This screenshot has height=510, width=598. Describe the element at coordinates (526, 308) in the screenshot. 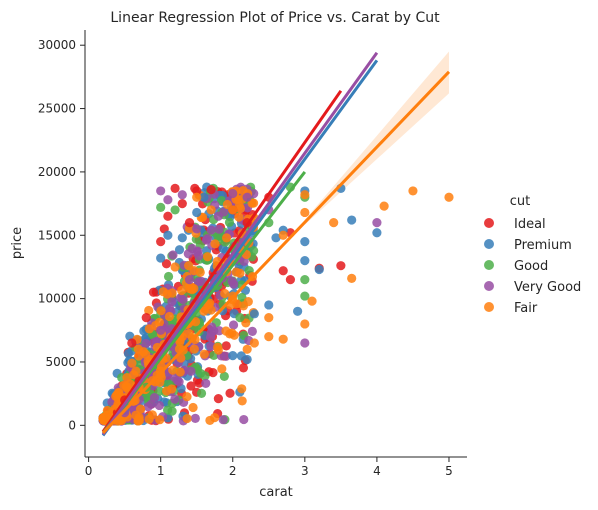

I see `legend-label: Fair` at that location.